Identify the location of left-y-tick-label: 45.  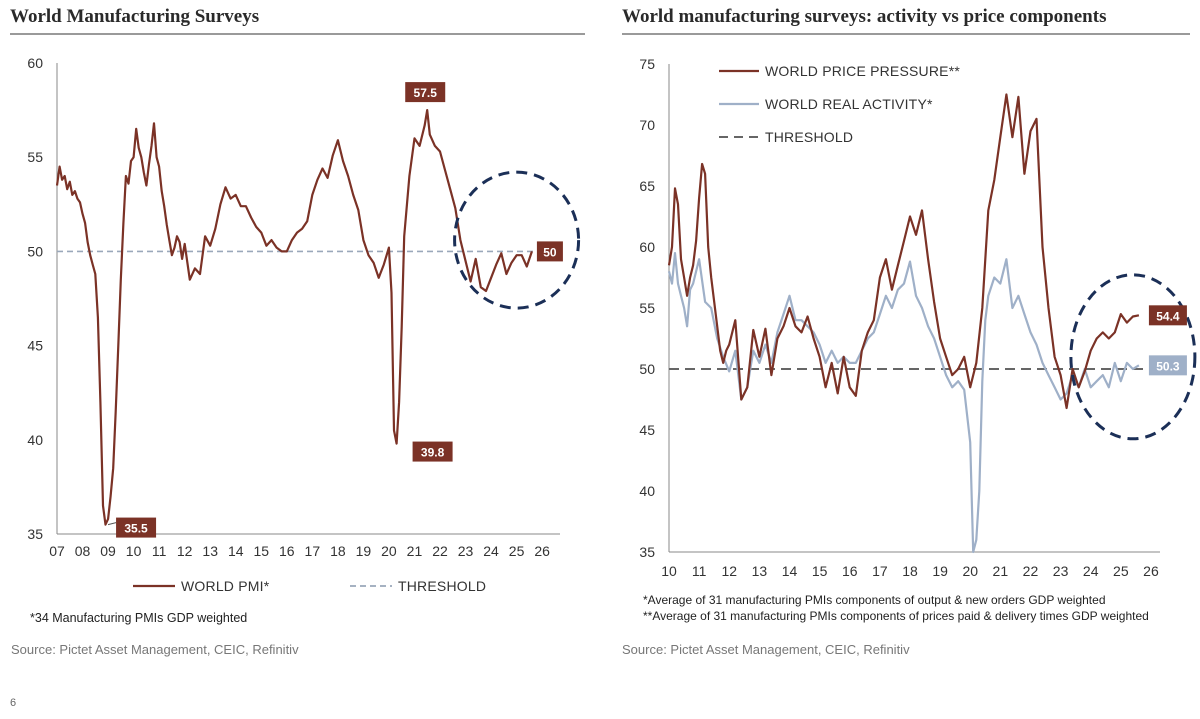
(35, 346).